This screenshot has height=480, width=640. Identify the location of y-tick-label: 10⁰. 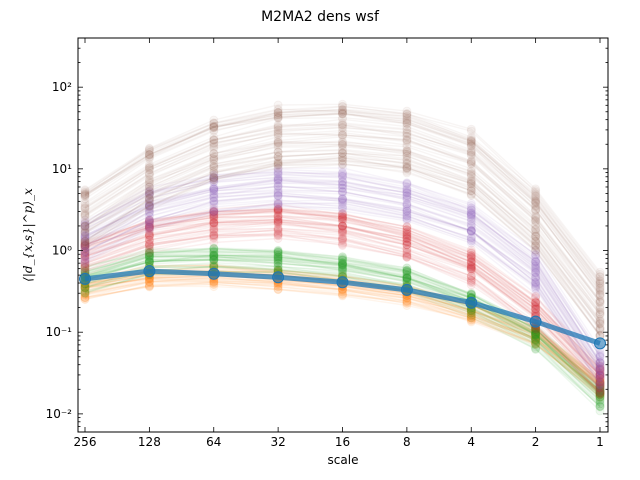
(62, 251).